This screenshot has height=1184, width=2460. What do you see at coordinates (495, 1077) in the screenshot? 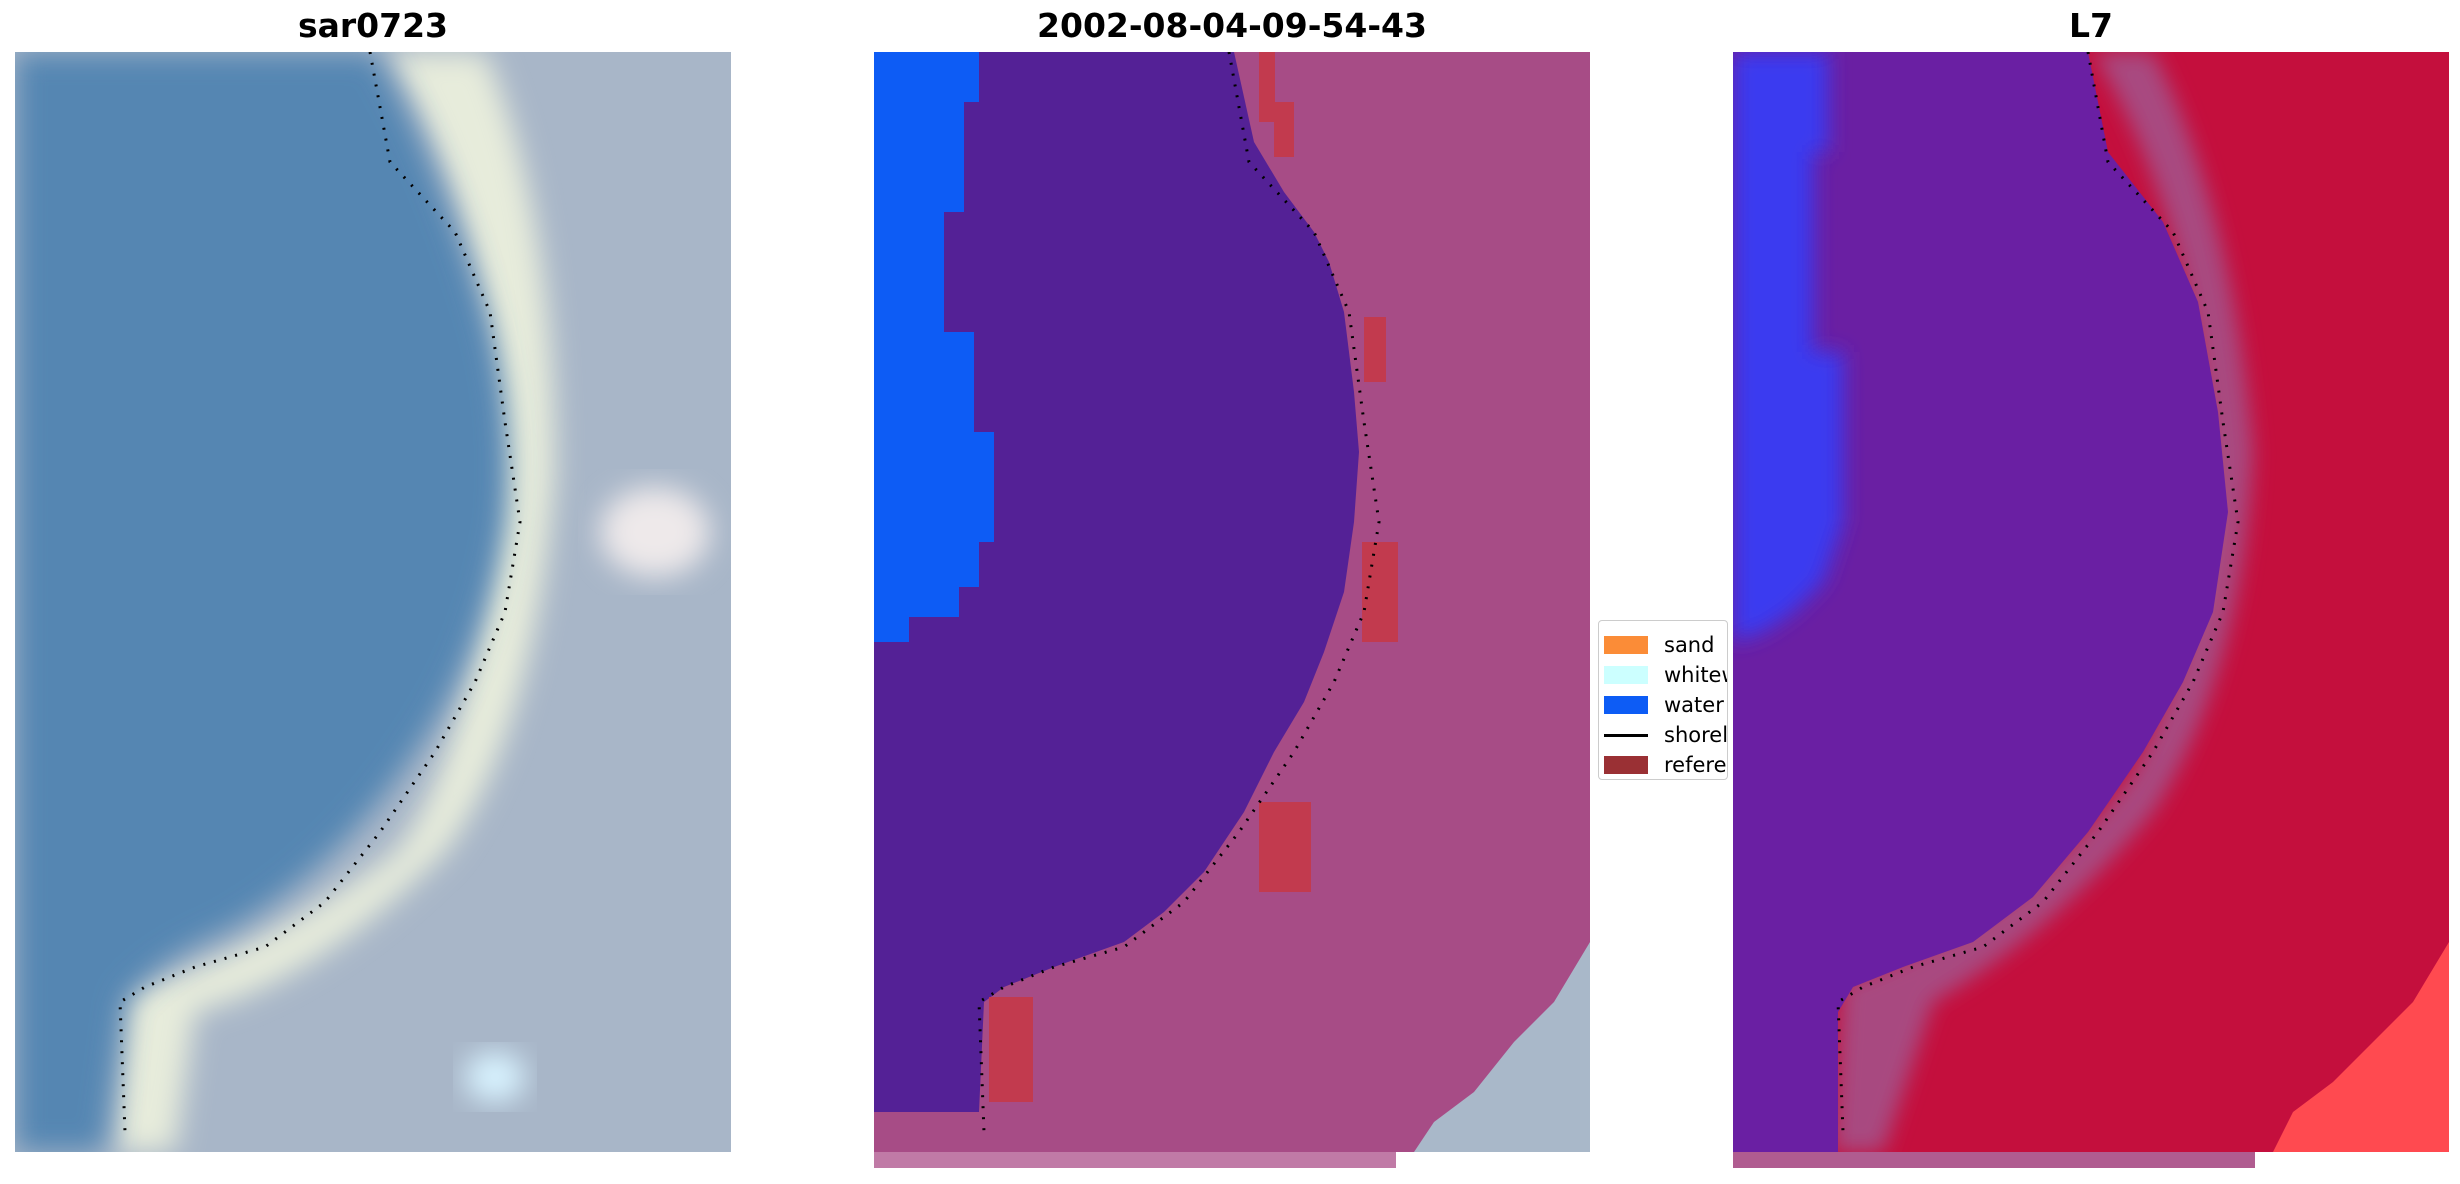
I see `bright-spot` at bounding box center [495, 1077].